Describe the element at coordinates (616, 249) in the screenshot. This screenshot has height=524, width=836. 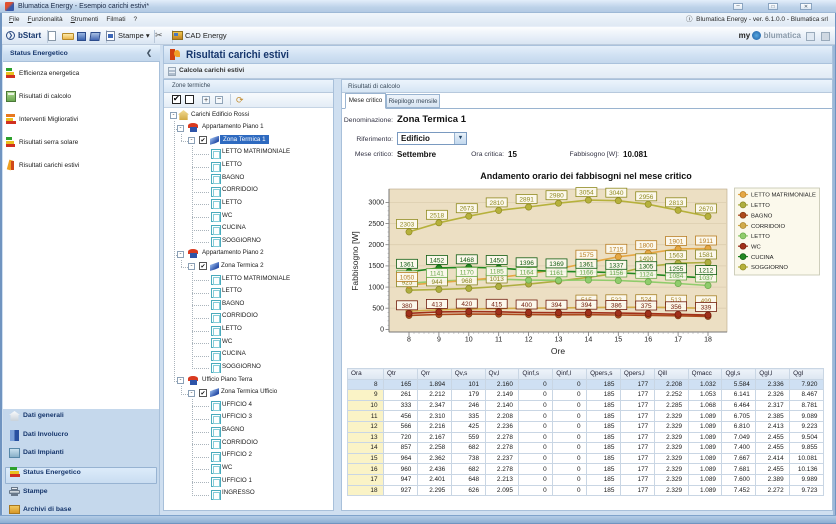
I see `svg-text: 1715` at that location.